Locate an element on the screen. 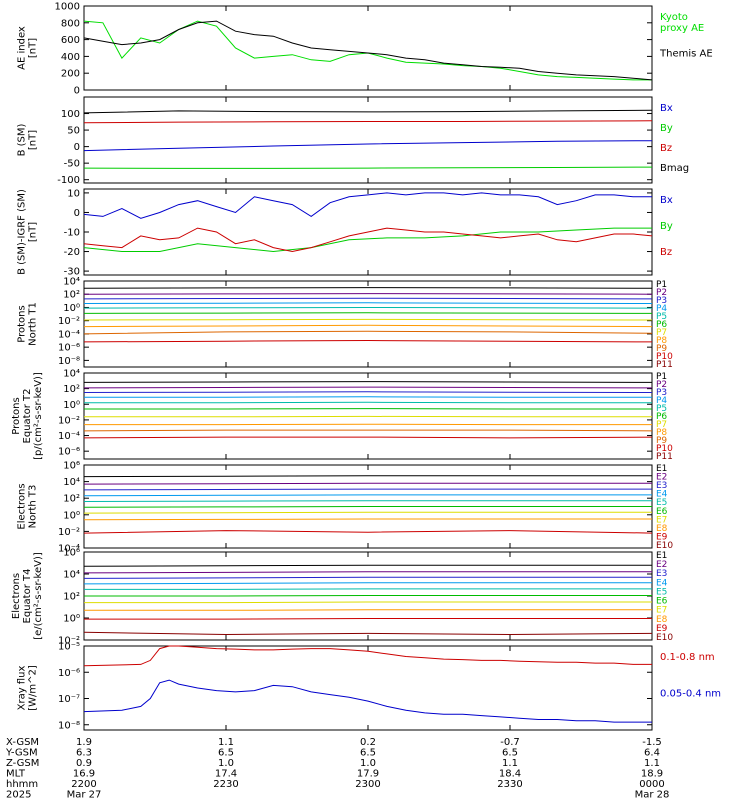  y-tick-label: 400 is located at coordinates (70, 57).